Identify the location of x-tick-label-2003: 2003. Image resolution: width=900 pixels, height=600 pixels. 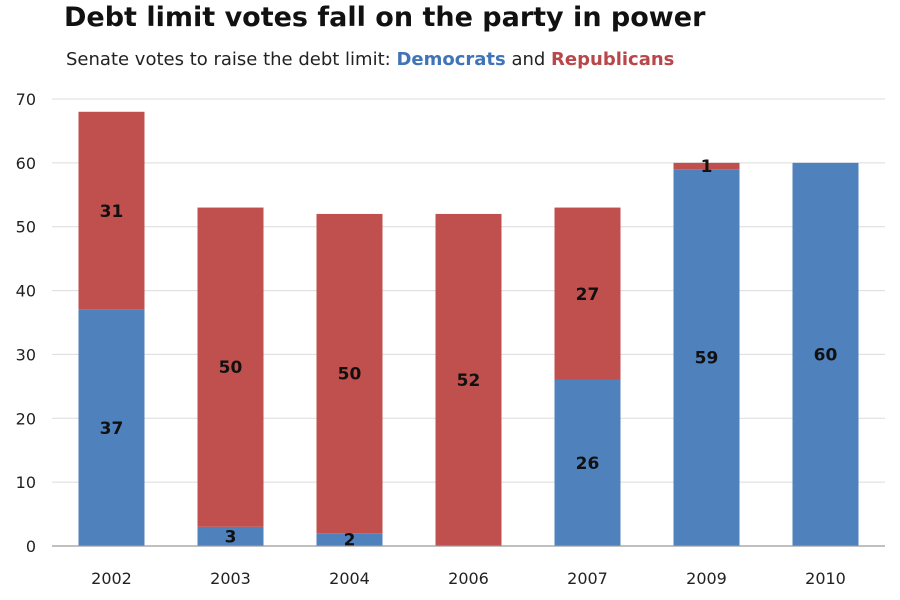
(230, 578).